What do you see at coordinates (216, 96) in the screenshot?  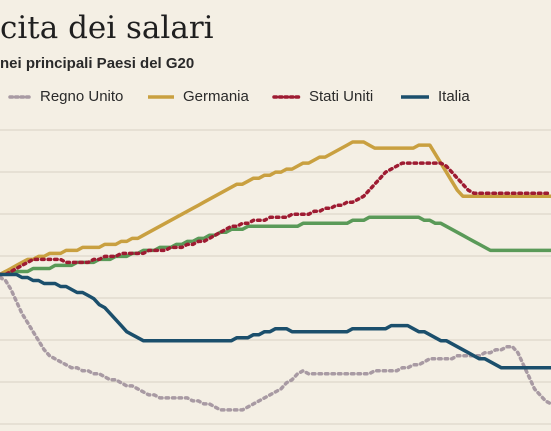 I see `legend-label-germania: Germania` at bounding box center [216, 96].